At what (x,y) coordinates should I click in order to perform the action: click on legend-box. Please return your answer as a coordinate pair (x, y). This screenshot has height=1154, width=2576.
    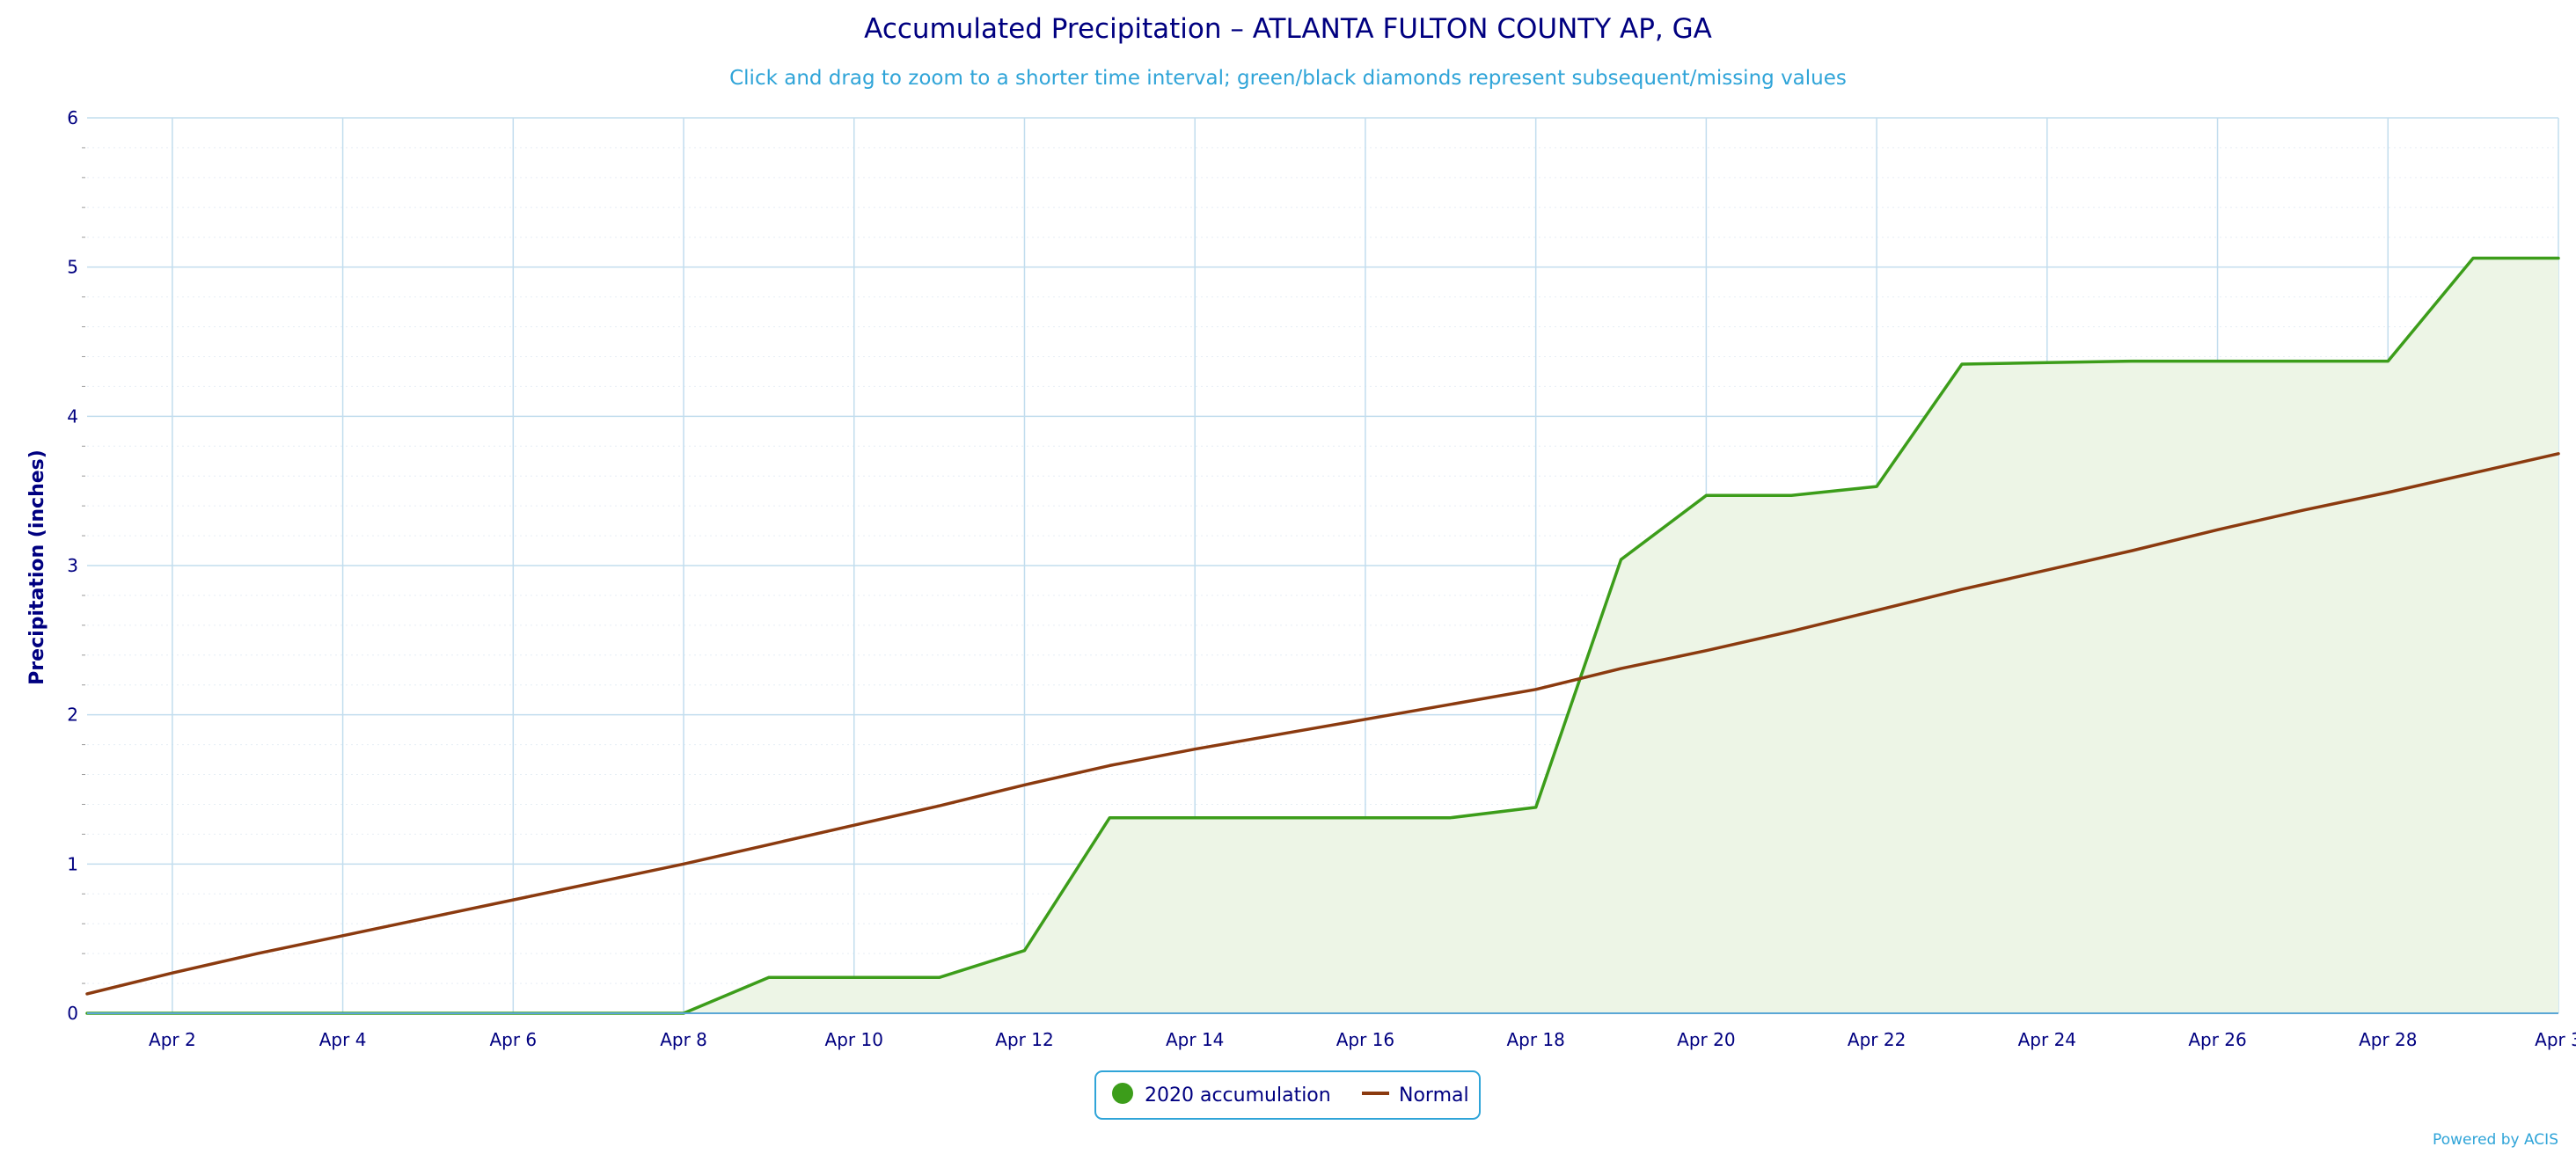
    Looking at the image, I should click on (1287, 1095).